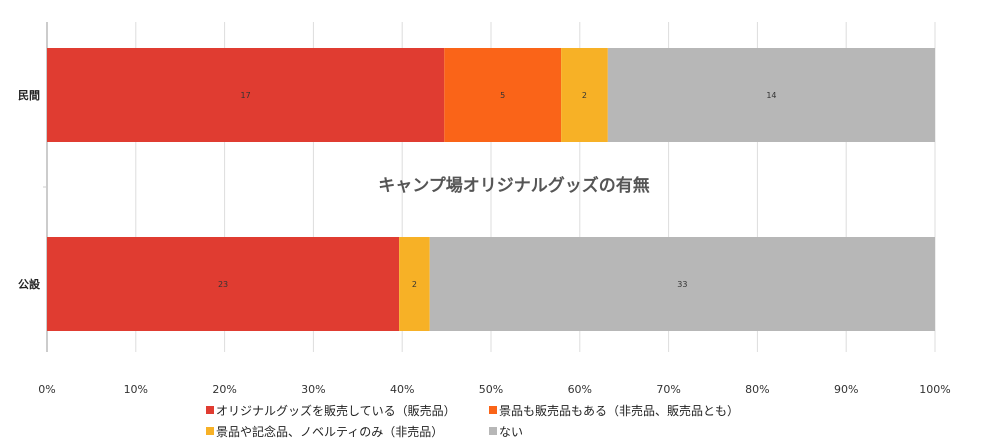  I want to click on category-label: 公設, so click(29, 284).